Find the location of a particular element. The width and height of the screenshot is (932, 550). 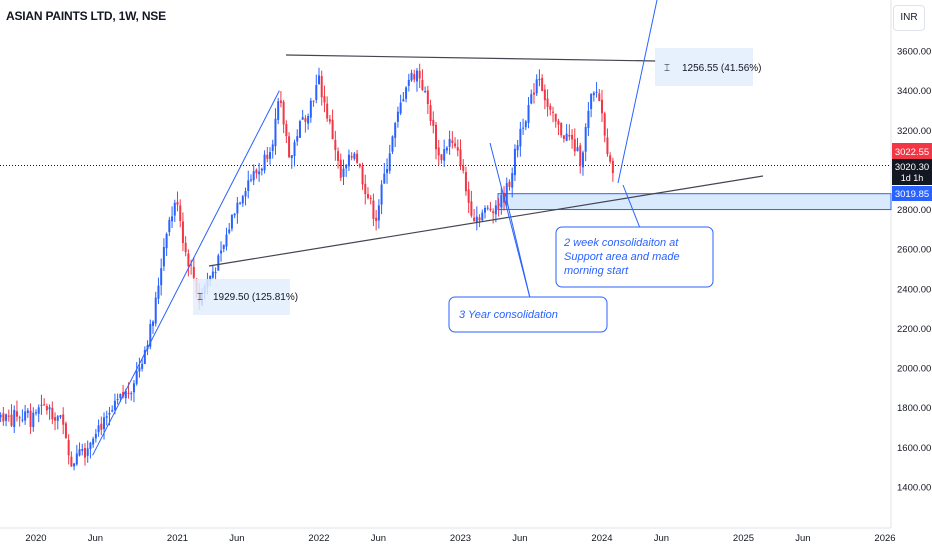

time-tick-label: Jun is located at coordinates (95, 538).